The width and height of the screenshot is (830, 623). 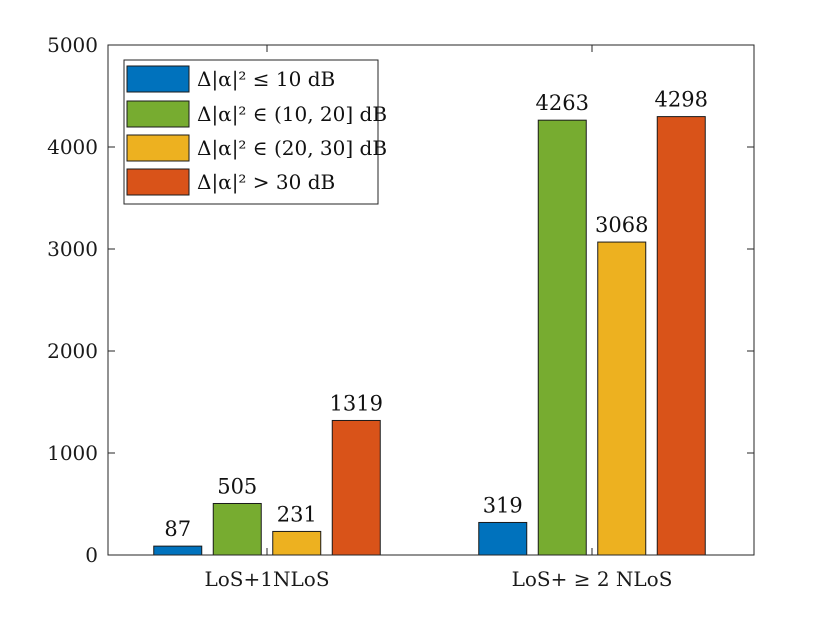 What do you see at coordinates (91, 555) in the screenshot?
I see `y-tick-label: 0` at bounding box center [91, 555].